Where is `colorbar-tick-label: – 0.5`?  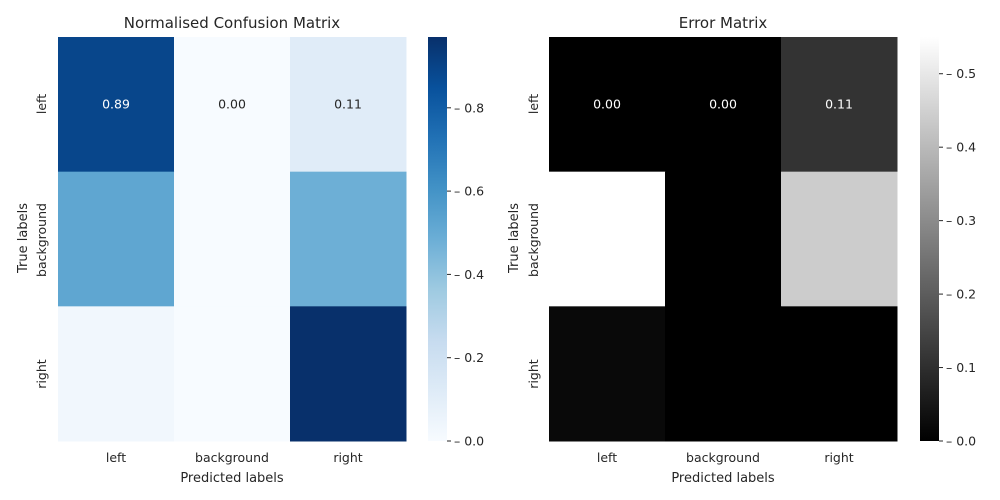
colorbar-tick-label: – 0.5 is located at coordinates (961, 73).